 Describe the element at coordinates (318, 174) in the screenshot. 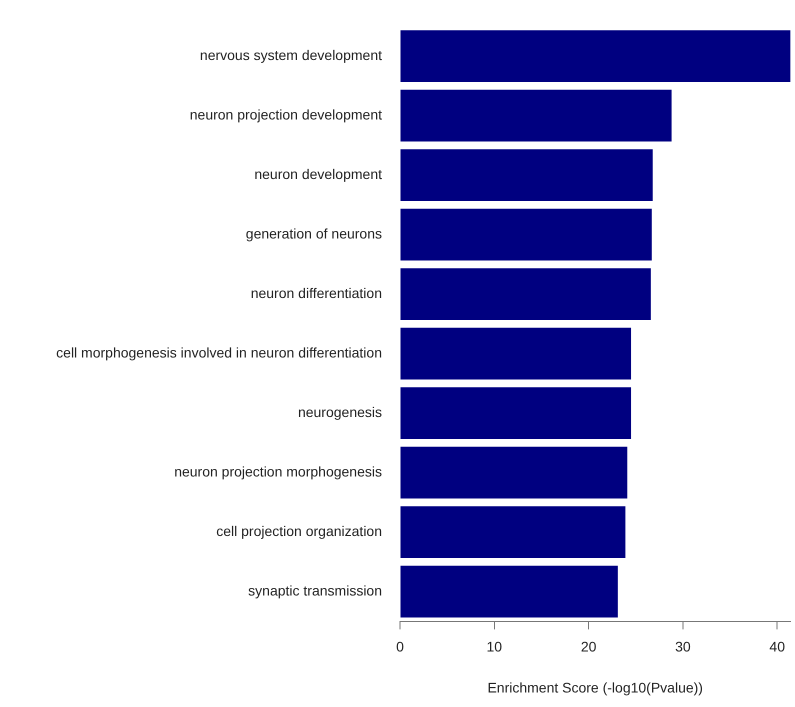

I see `y-tick-label: neuron development` at that location.